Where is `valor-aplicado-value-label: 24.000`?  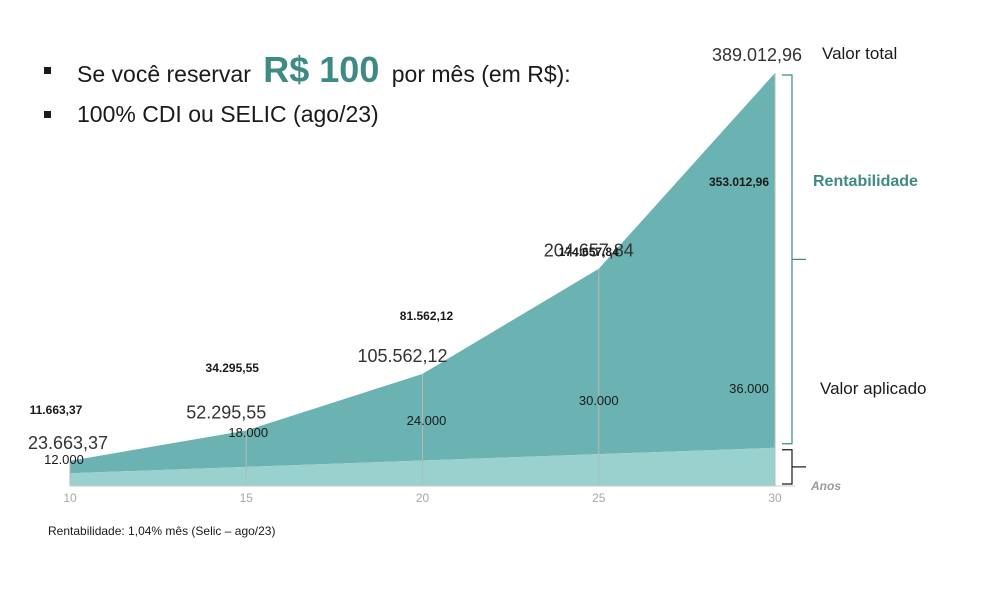
valor-aplicado-value-label: 24.000 is located at coordinates (427, 420).